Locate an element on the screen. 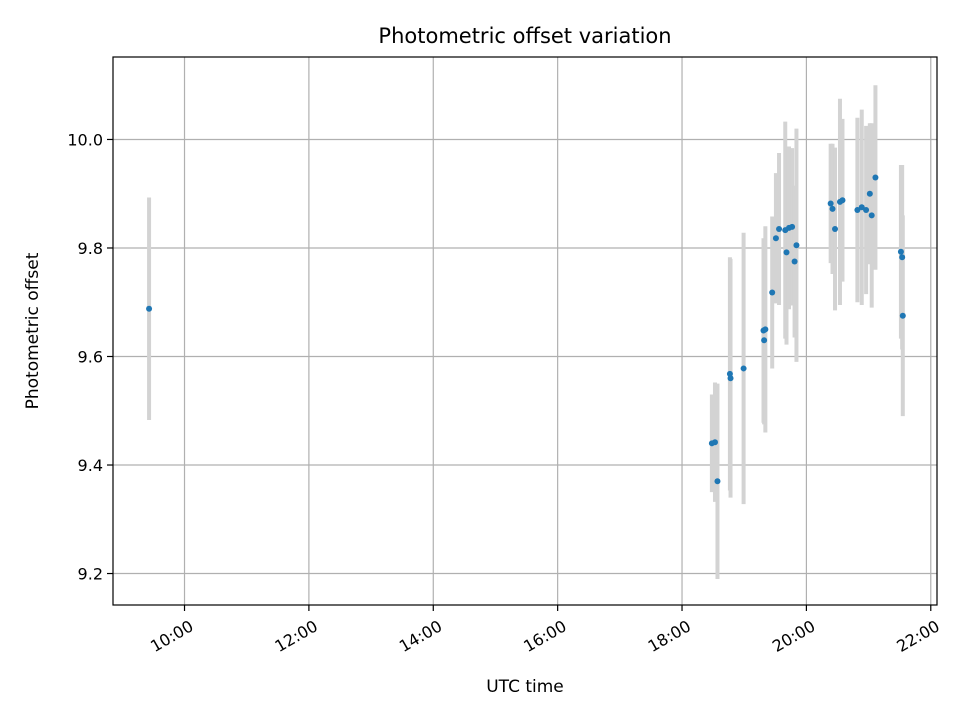 This screenshot has height=720, width=960. y-tick-label: 9.8 is located at coordinates (90, 248).